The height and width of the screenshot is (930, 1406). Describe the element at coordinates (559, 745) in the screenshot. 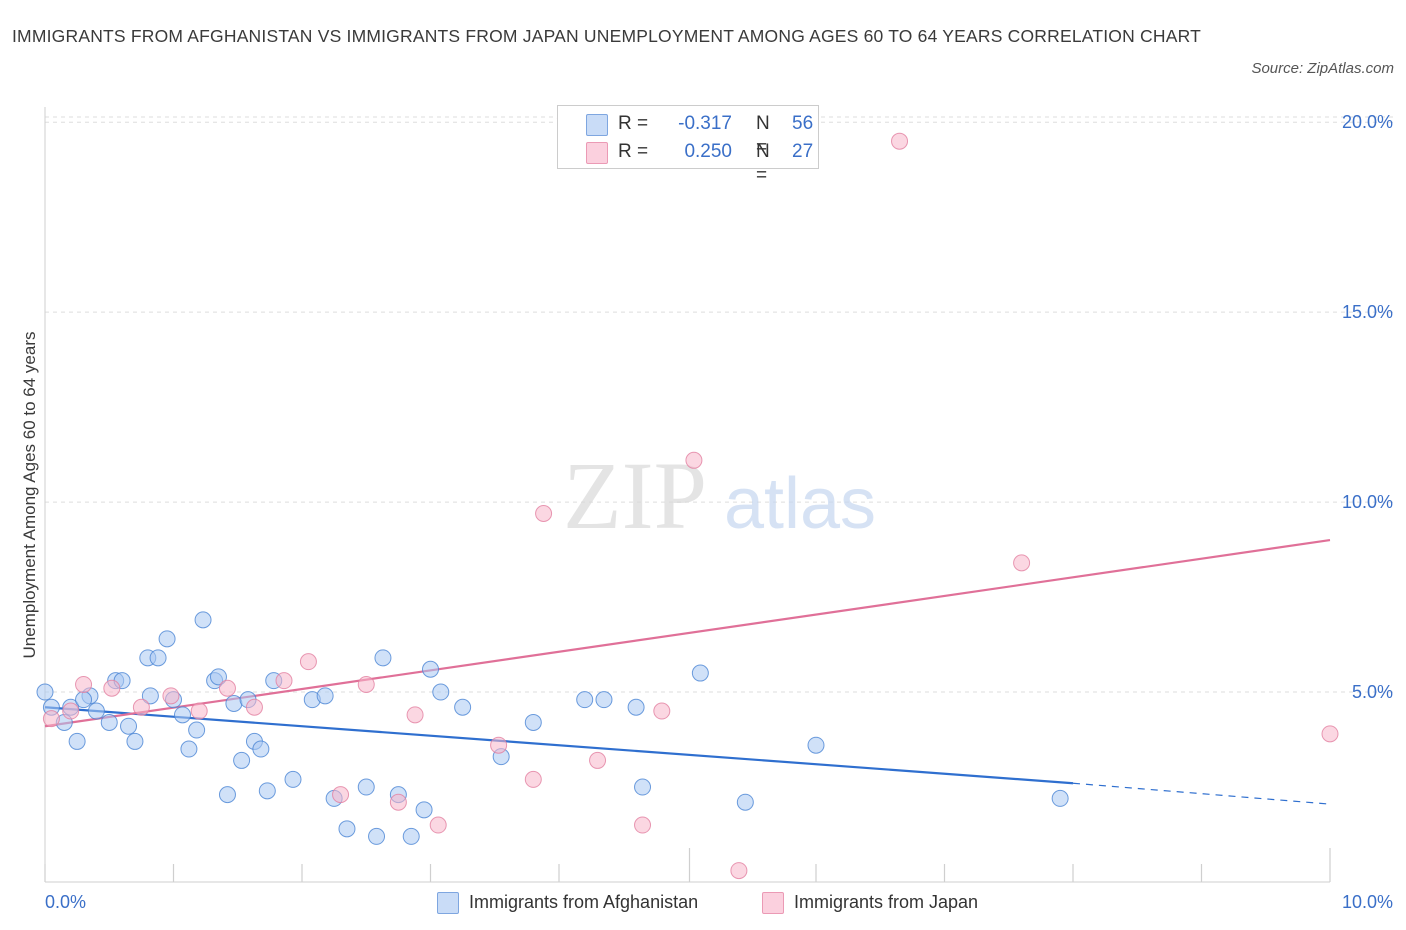

I see `trend-line-afghanistan` at that location.